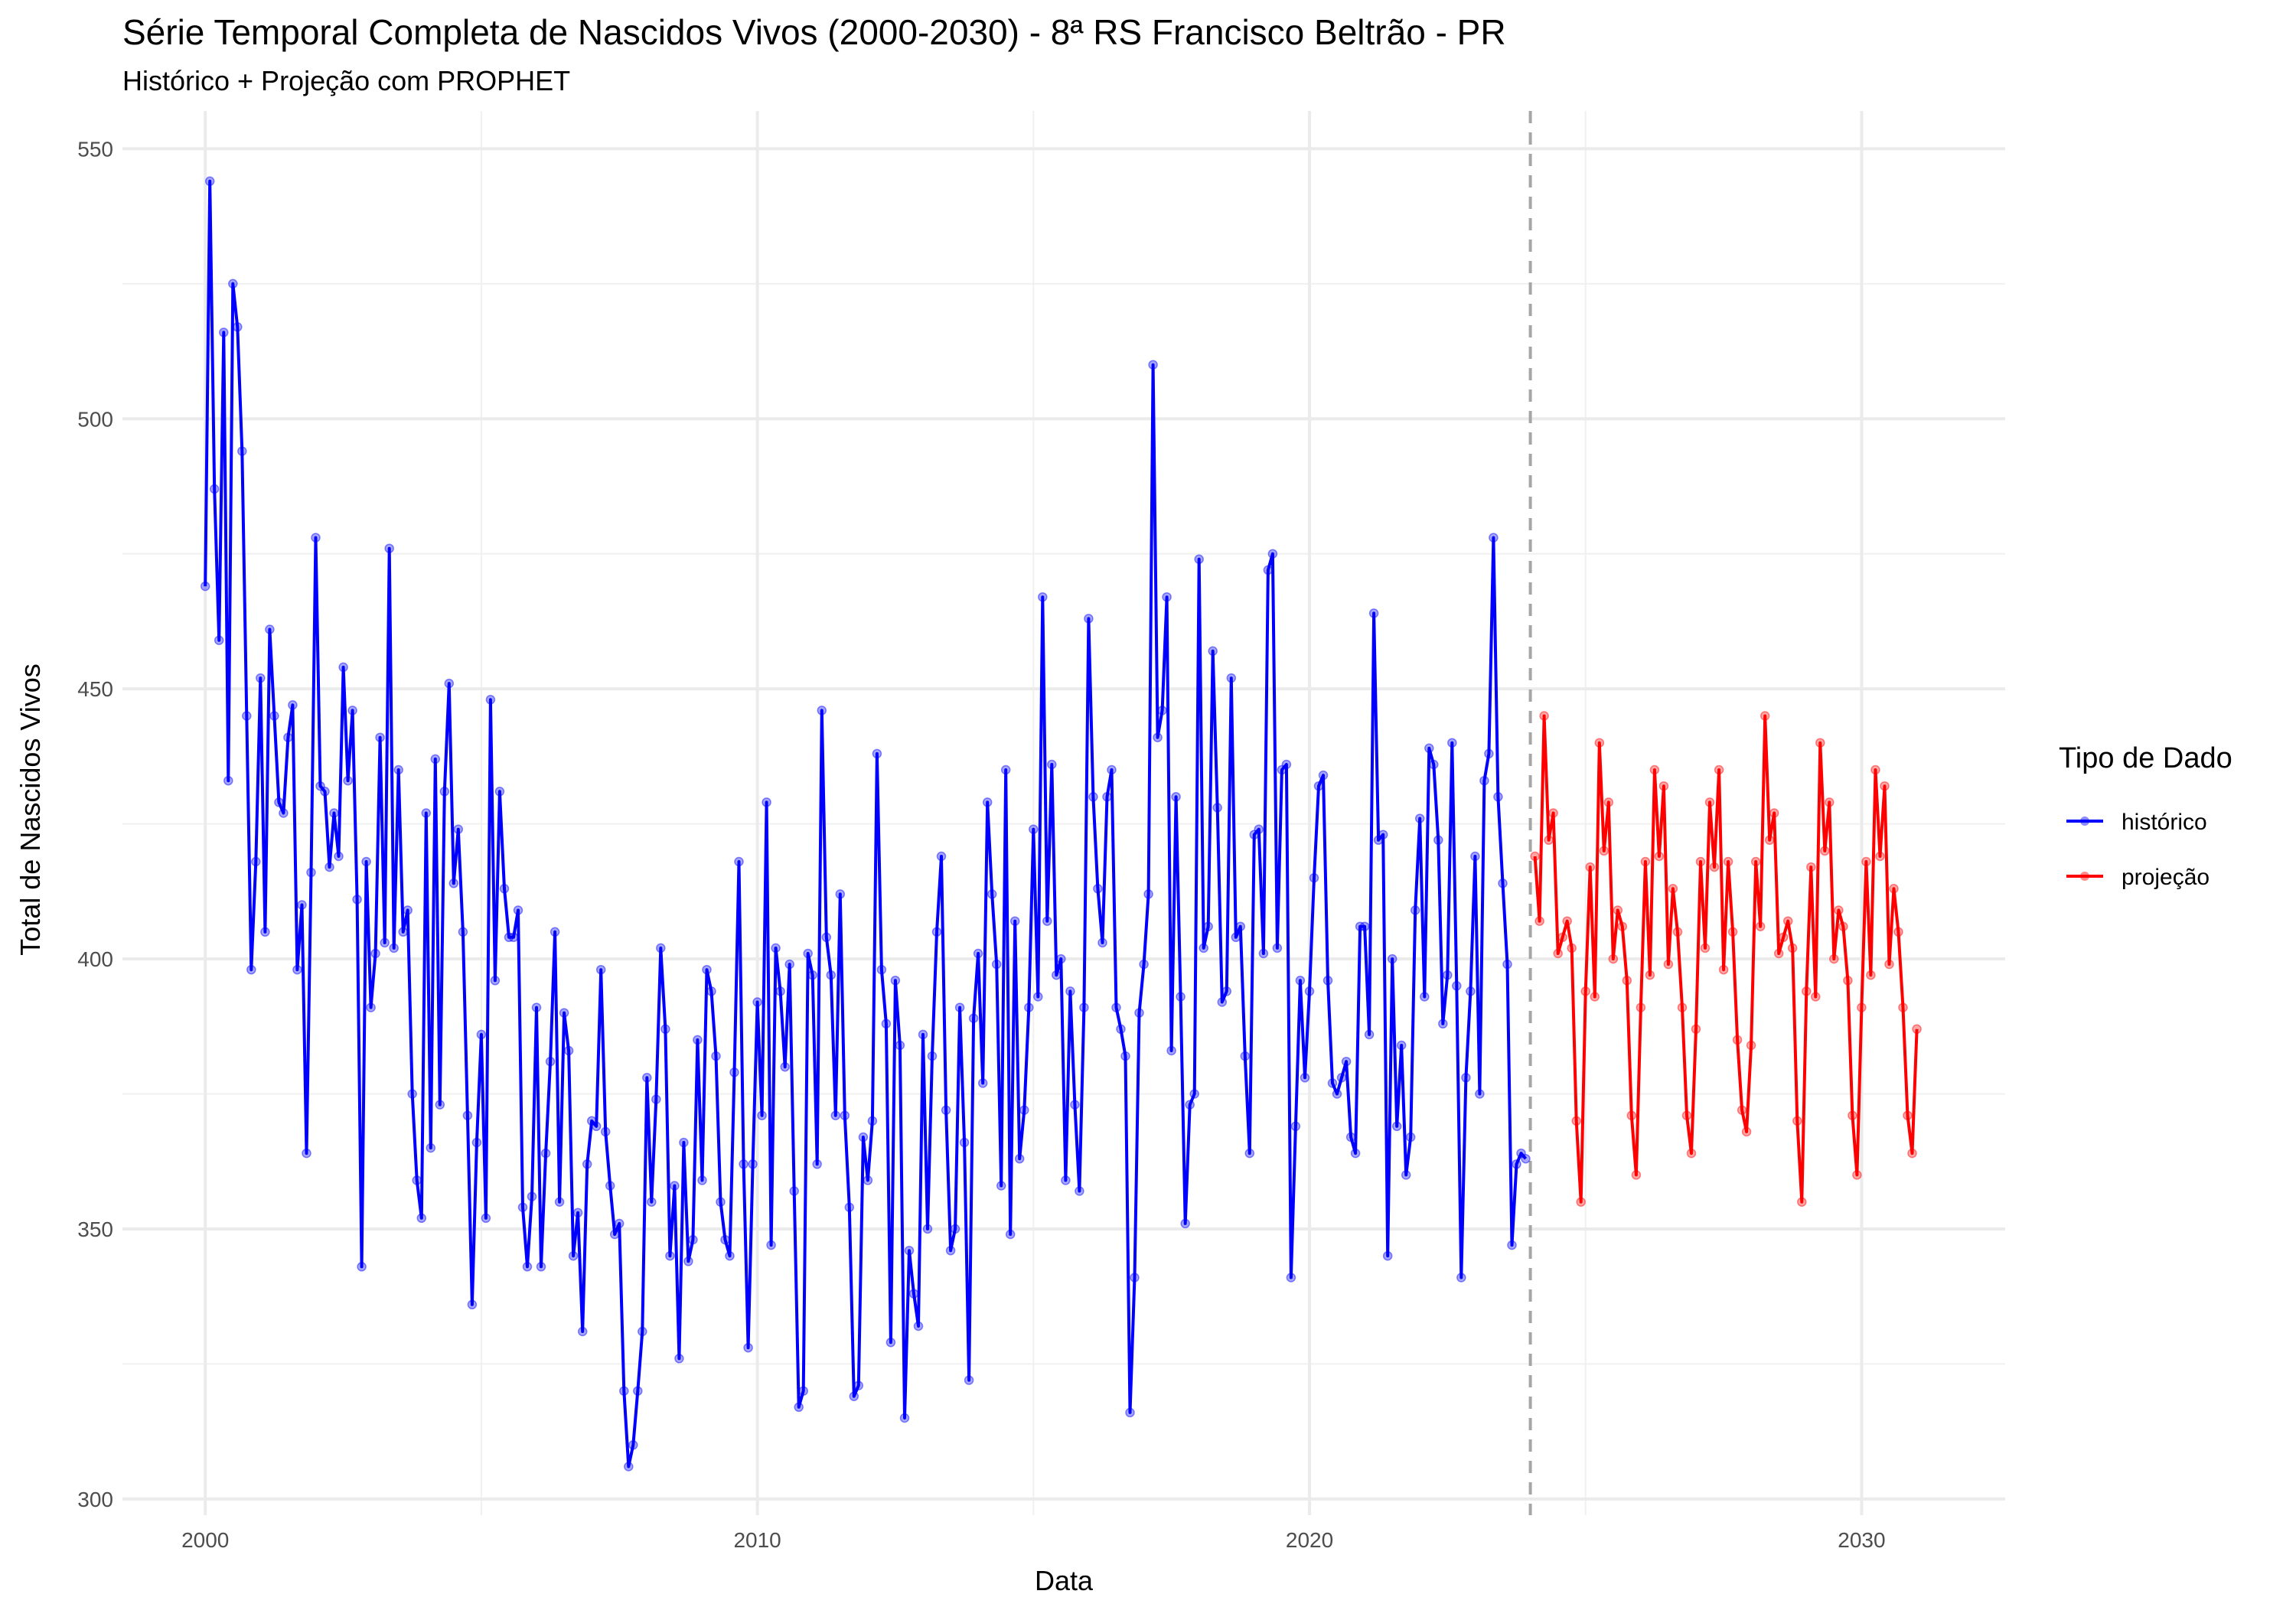  I want to click on x-tick-label: 2010, so click(757, 1540).